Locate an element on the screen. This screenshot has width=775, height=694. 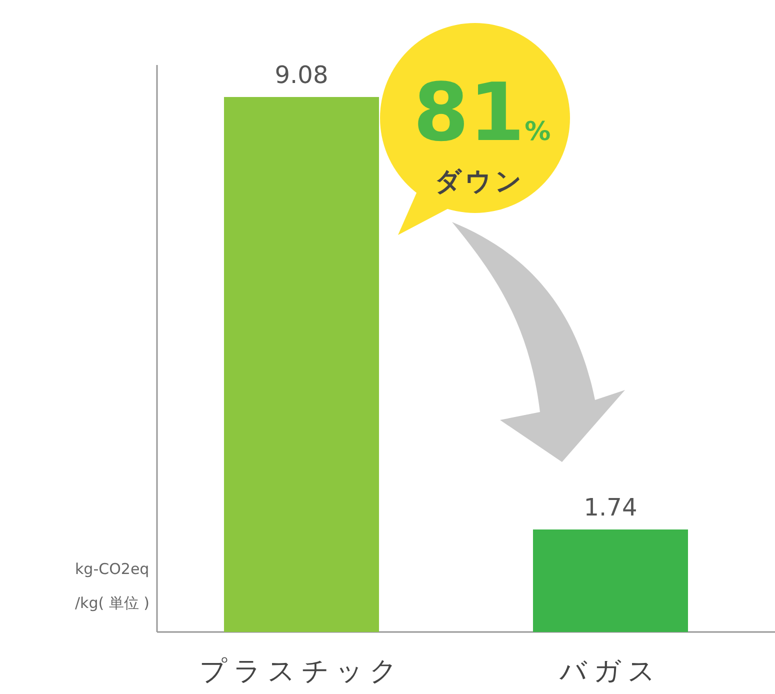
data-label: 1.74 is located at coordinates (611, 507).